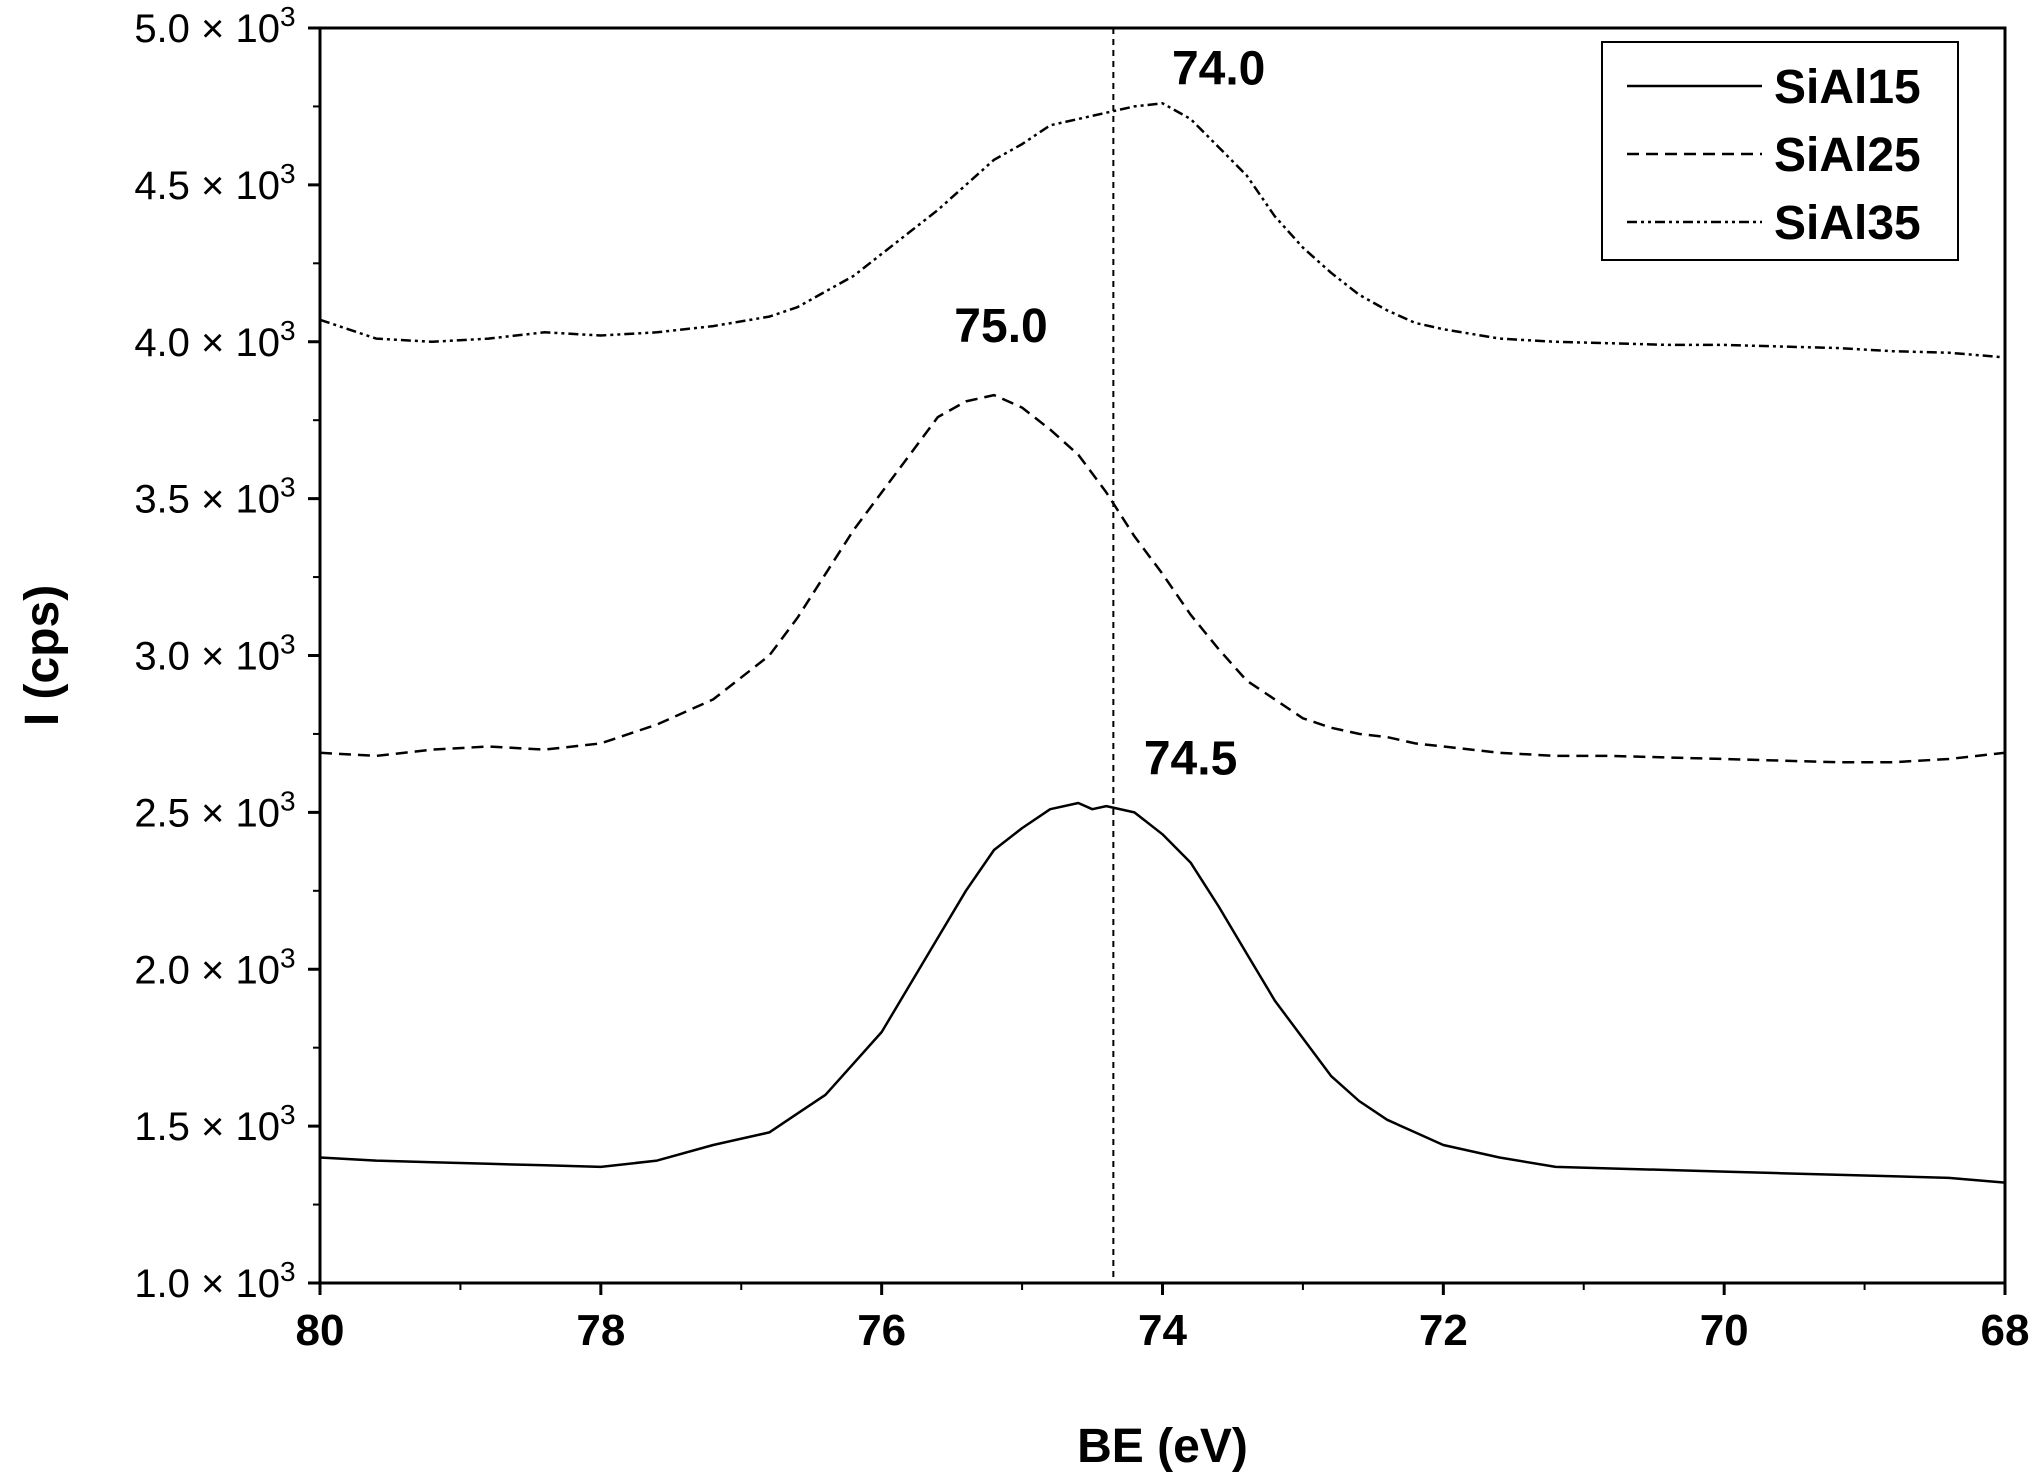  What do you see at coordinates (320, 1330) in the screenshot?
I see `x-tick-label: 80` at bounding box center [320, 1330].